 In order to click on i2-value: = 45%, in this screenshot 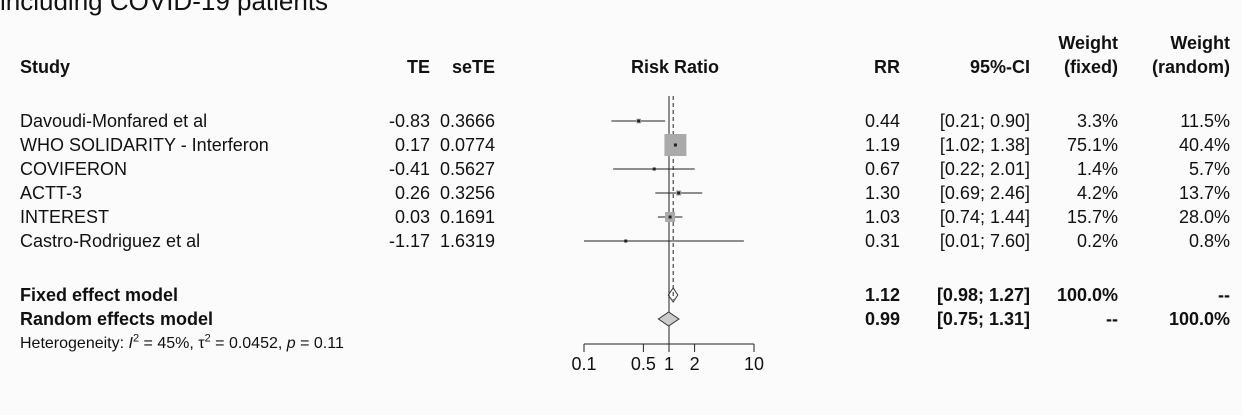, I will do `click(169, 343)`.